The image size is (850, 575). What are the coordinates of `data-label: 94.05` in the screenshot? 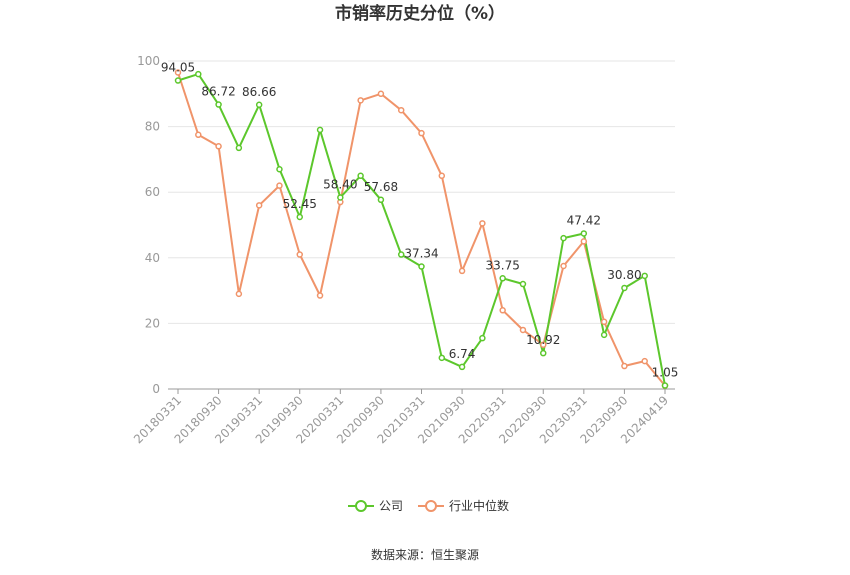 It's located at (178, 68).